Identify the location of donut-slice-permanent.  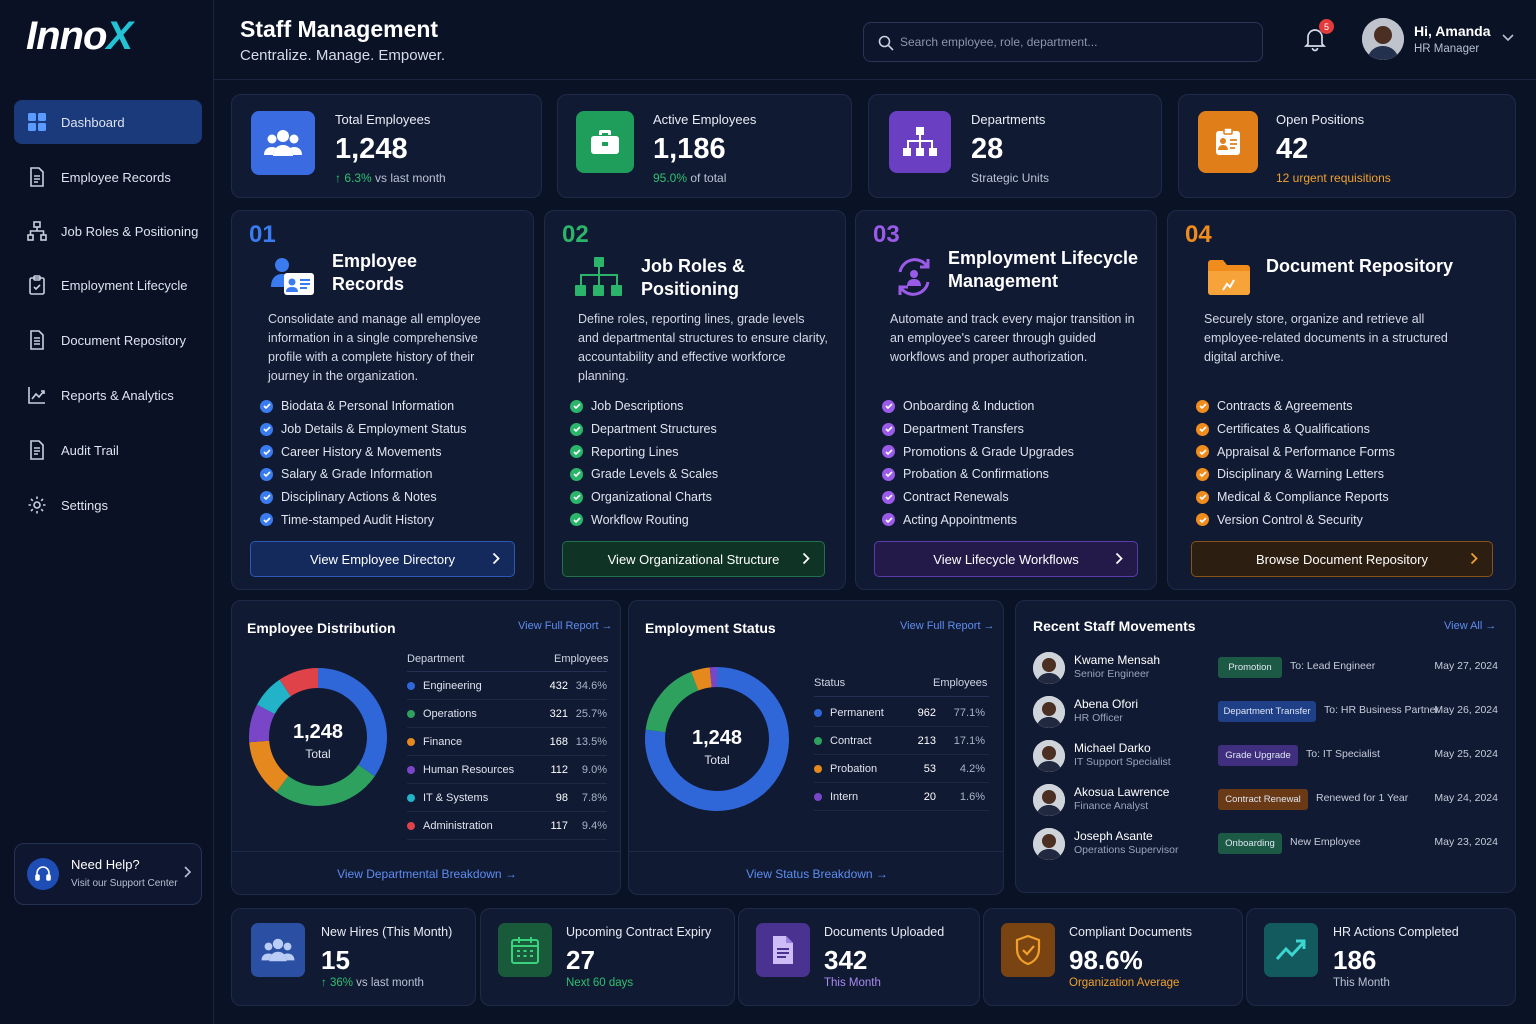
(717, 739).